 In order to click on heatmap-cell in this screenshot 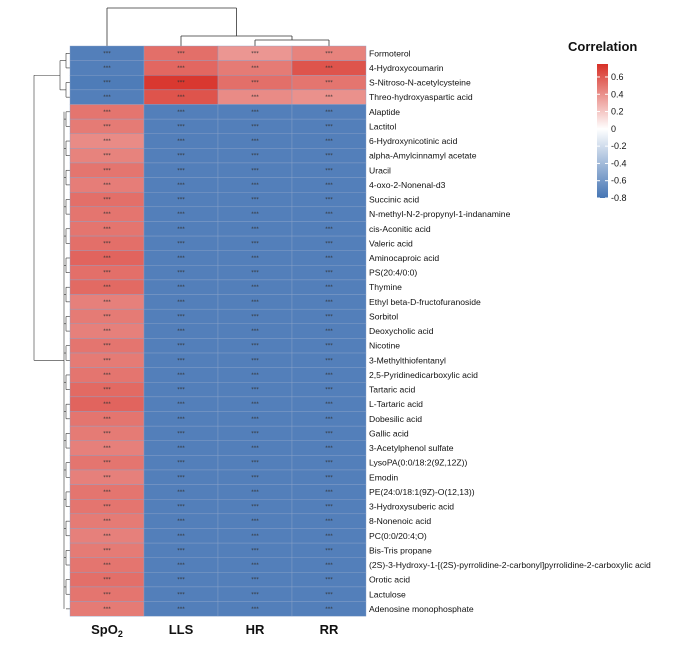, I will do `click(329, 609)`.